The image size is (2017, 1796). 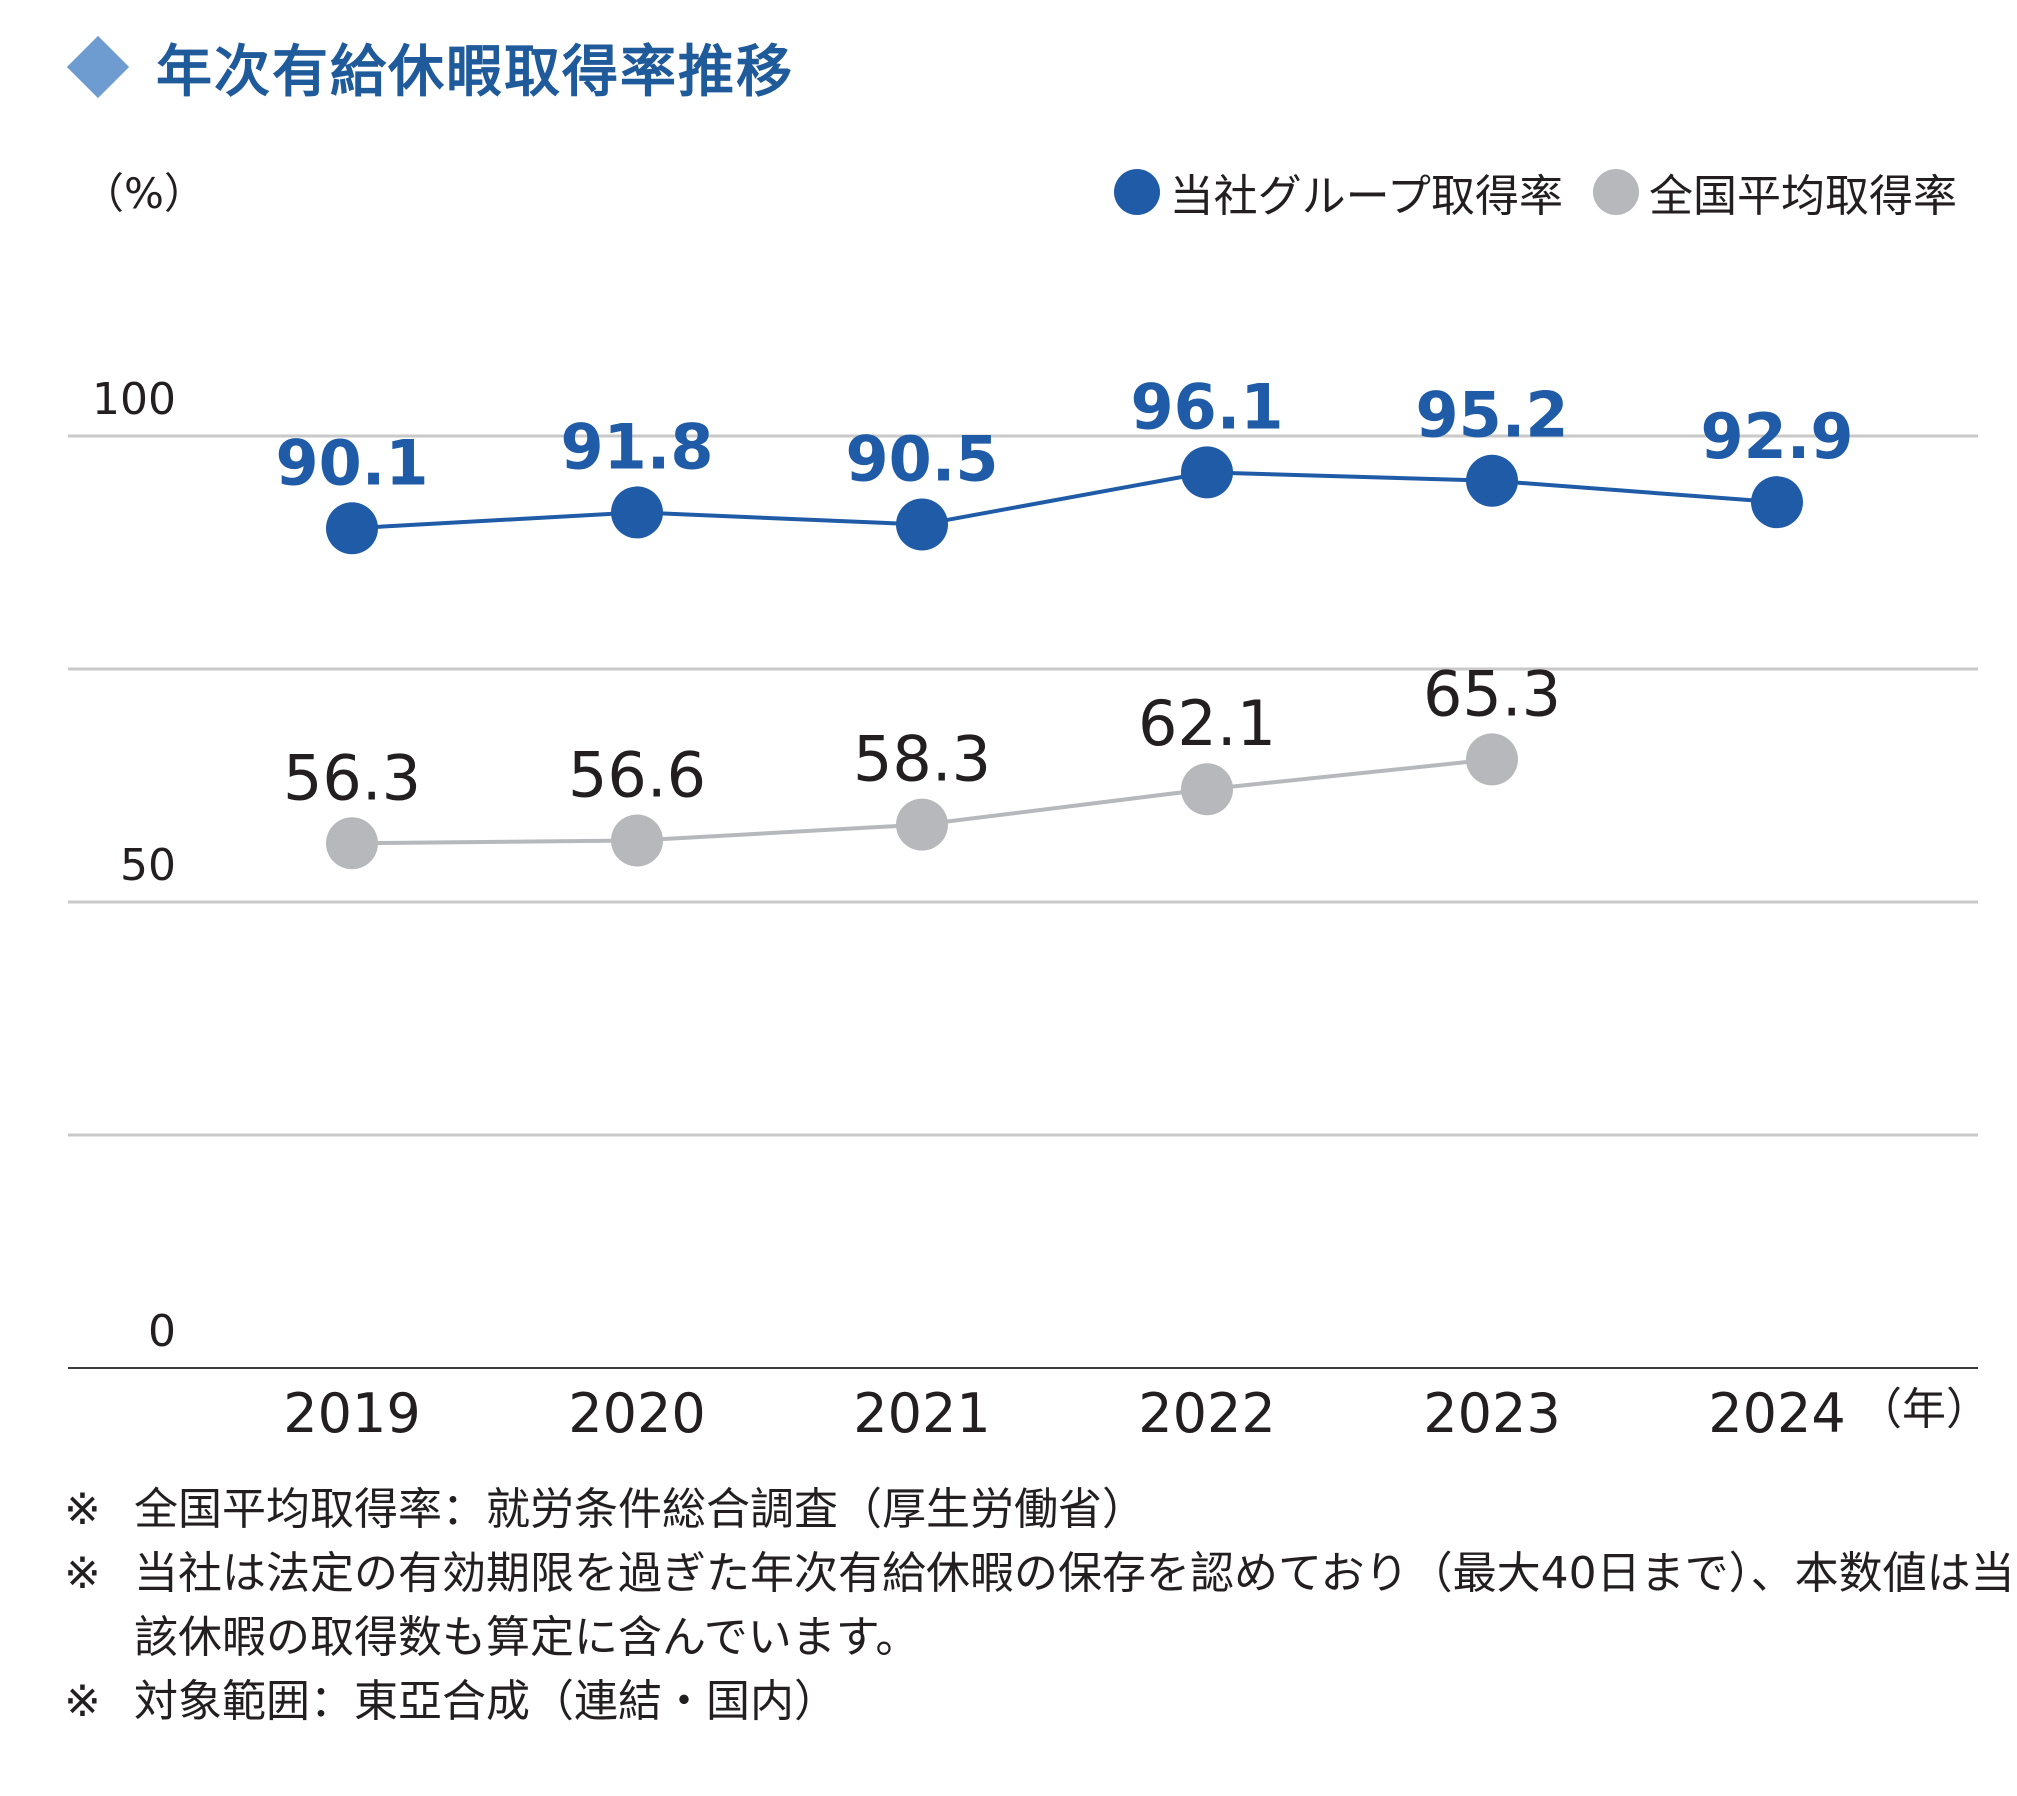 What do you see at coordinates (1207, 406) in the screenshot?
I see `data-label-company: 96.1` at bounding box center [1207, 406].